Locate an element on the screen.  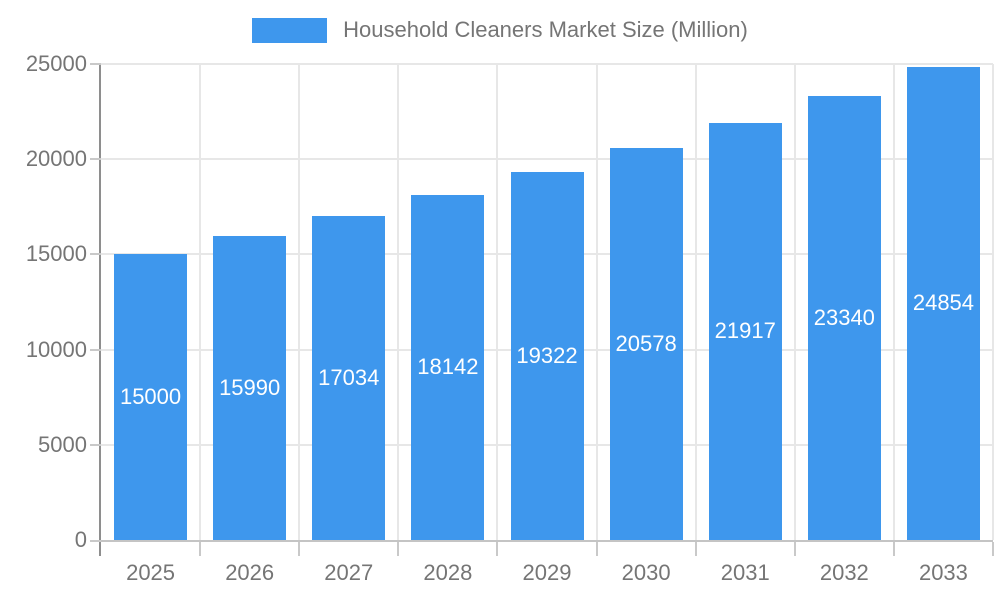
y-axis-tick-label: 5000 is located at coordinates (62, 444).